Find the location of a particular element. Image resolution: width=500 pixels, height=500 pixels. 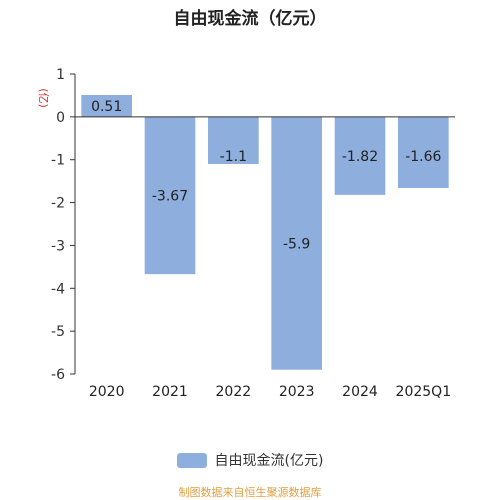

data-label: -5.9 is located at coordinates (296, 244).